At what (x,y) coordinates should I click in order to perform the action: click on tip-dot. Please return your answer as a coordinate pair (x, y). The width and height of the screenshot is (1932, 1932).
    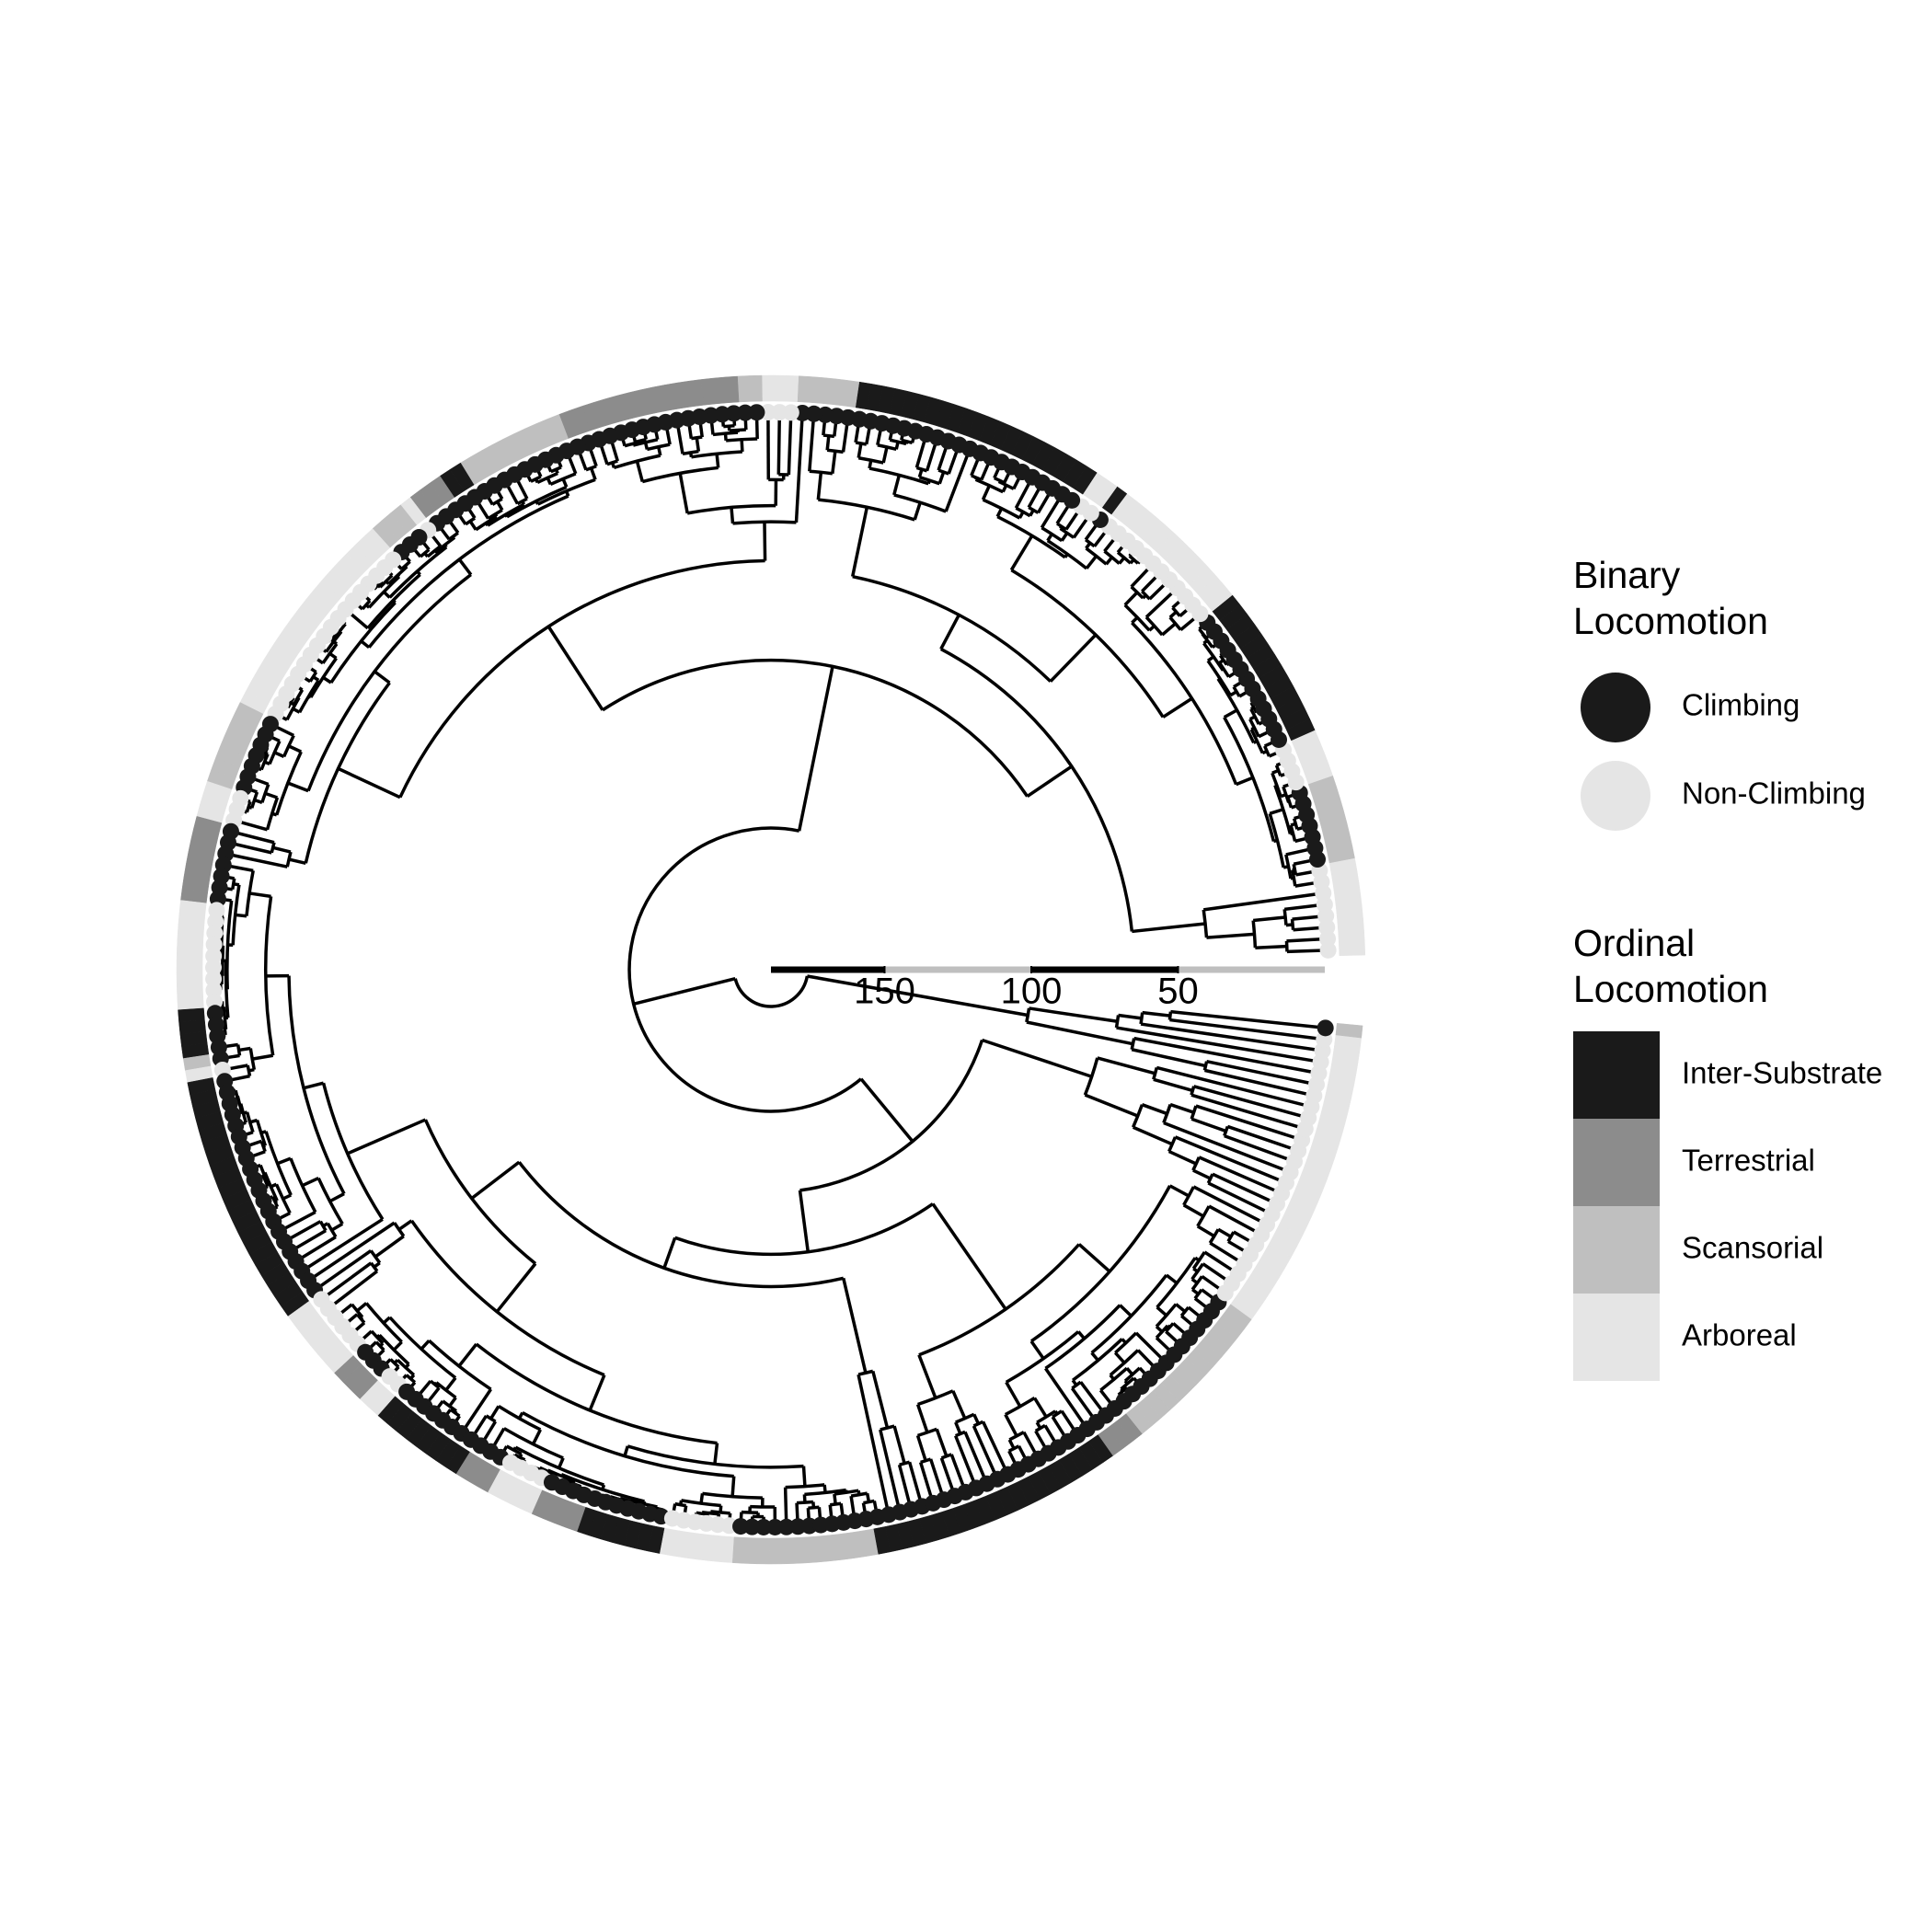
    Looking at the image, I should click on (763, 1526).